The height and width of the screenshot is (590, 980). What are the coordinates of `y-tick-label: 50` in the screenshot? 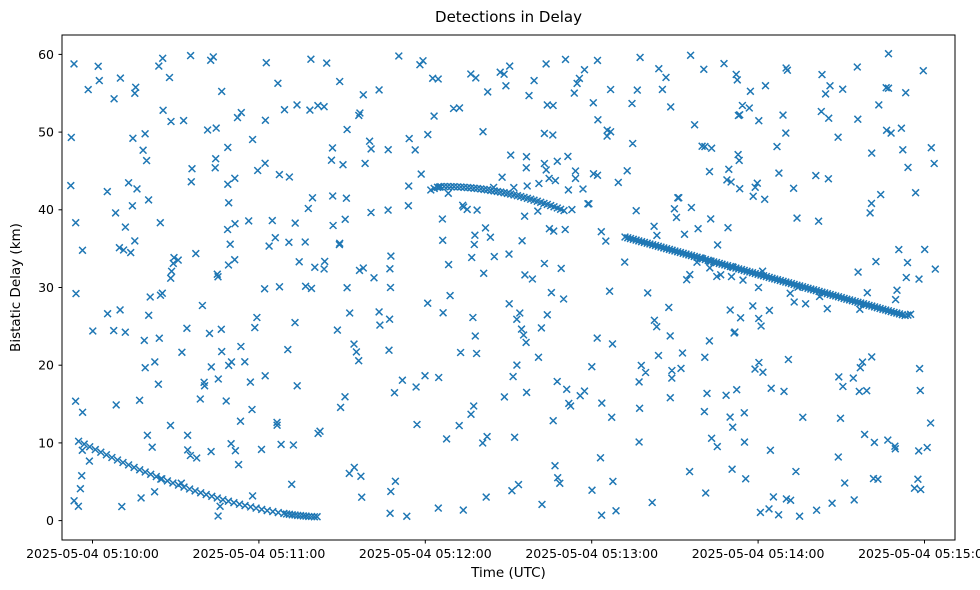 It's located at (46, 132).